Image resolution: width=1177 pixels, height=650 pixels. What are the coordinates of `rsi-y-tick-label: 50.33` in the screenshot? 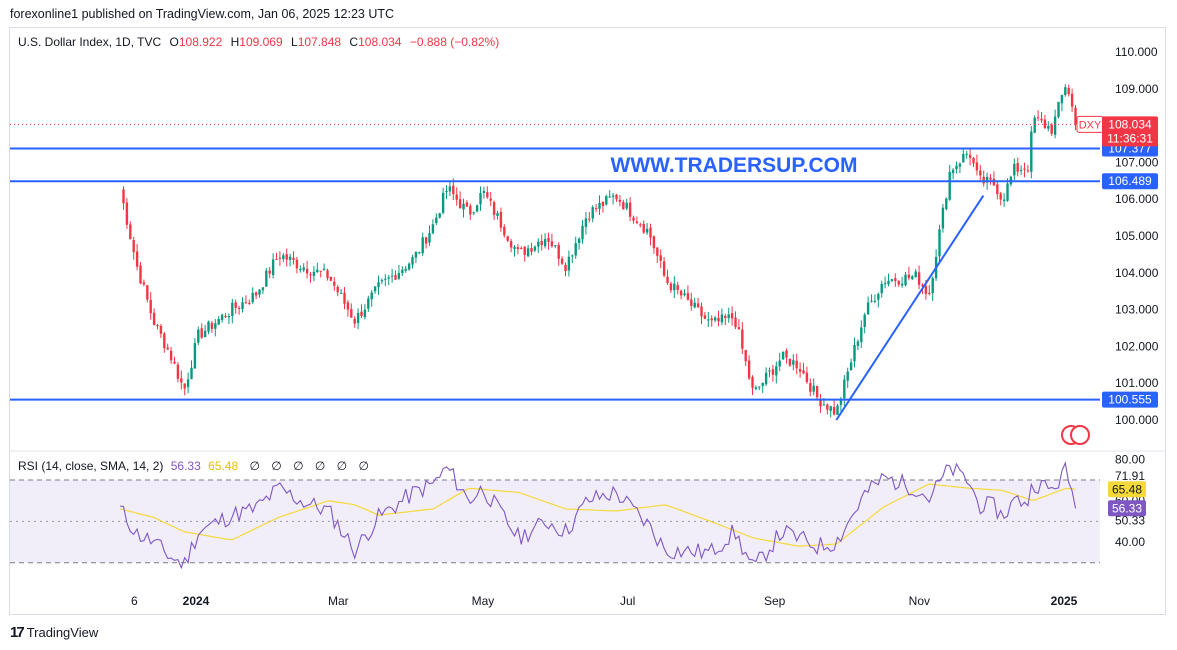 It's located at (1130, 521).